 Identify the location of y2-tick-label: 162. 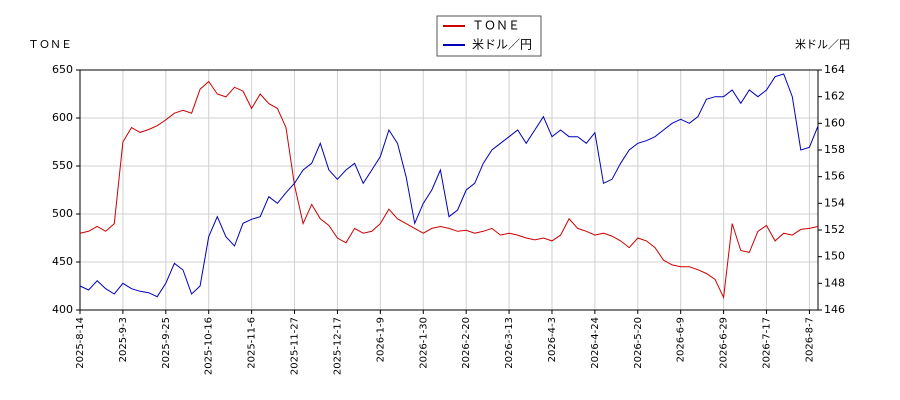
(834, 96).